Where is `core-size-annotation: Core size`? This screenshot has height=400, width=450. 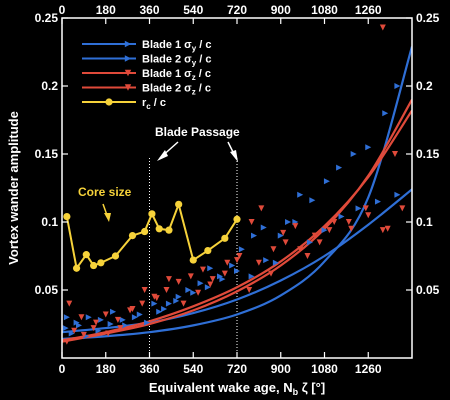 core-size-annotation: Core size is located at coordinates (105, 192).